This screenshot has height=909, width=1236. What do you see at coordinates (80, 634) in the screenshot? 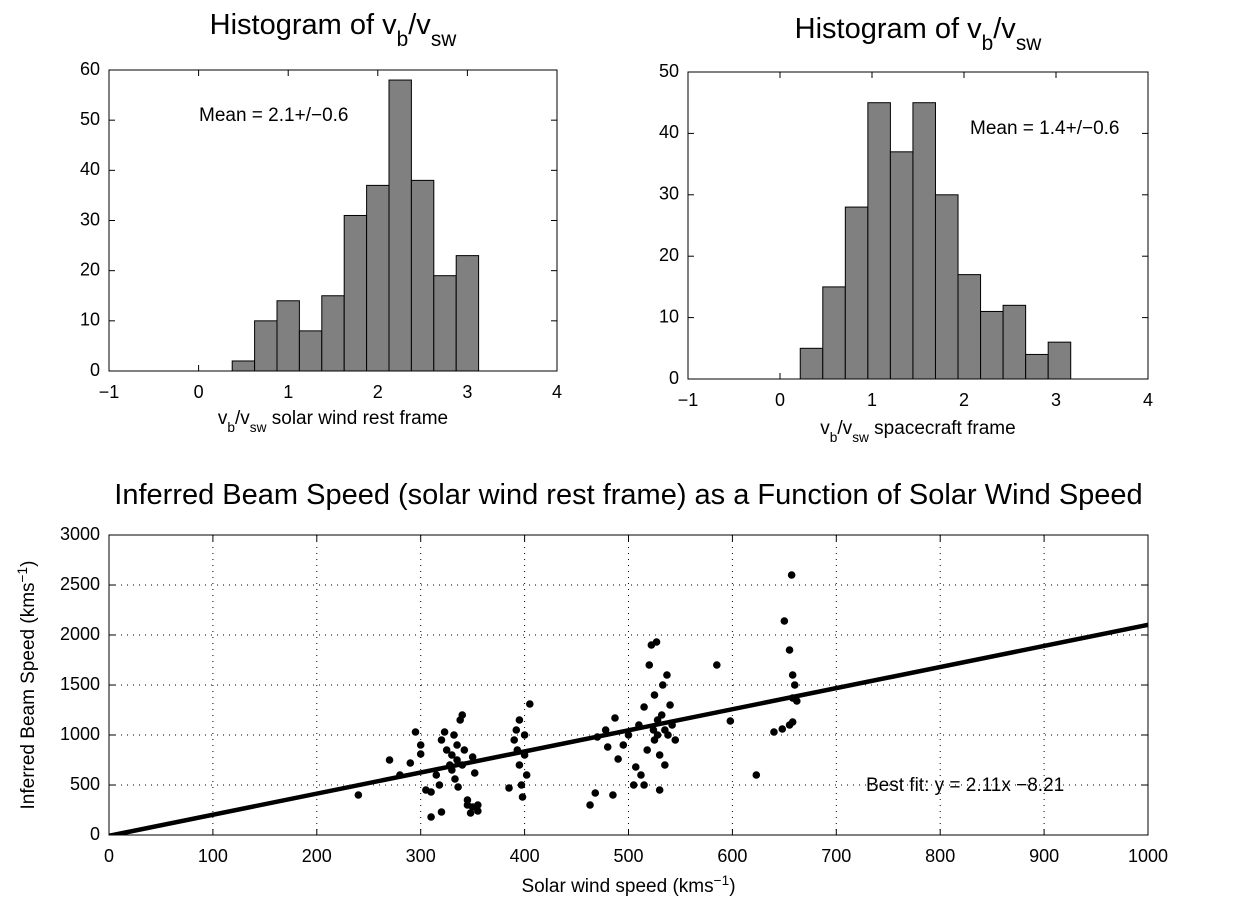
I see `y-tick-label: 2000` at bounding box center [80, 634].